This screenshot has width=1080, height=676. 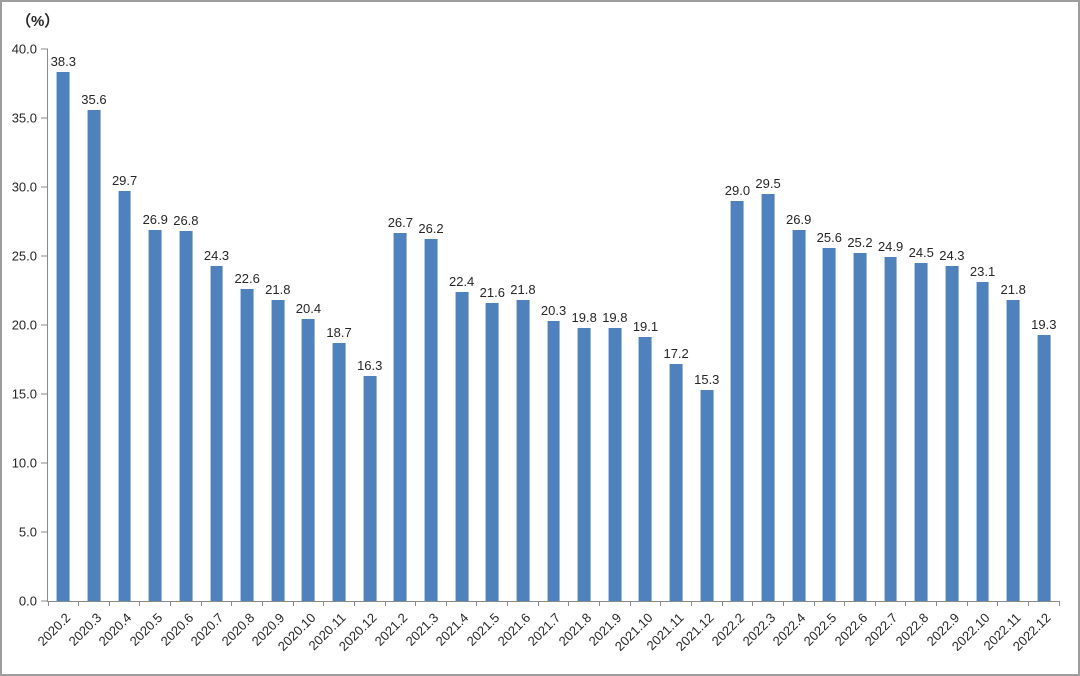 I want to click on bar-value-label: 22.4, so click(x=461, y=281).